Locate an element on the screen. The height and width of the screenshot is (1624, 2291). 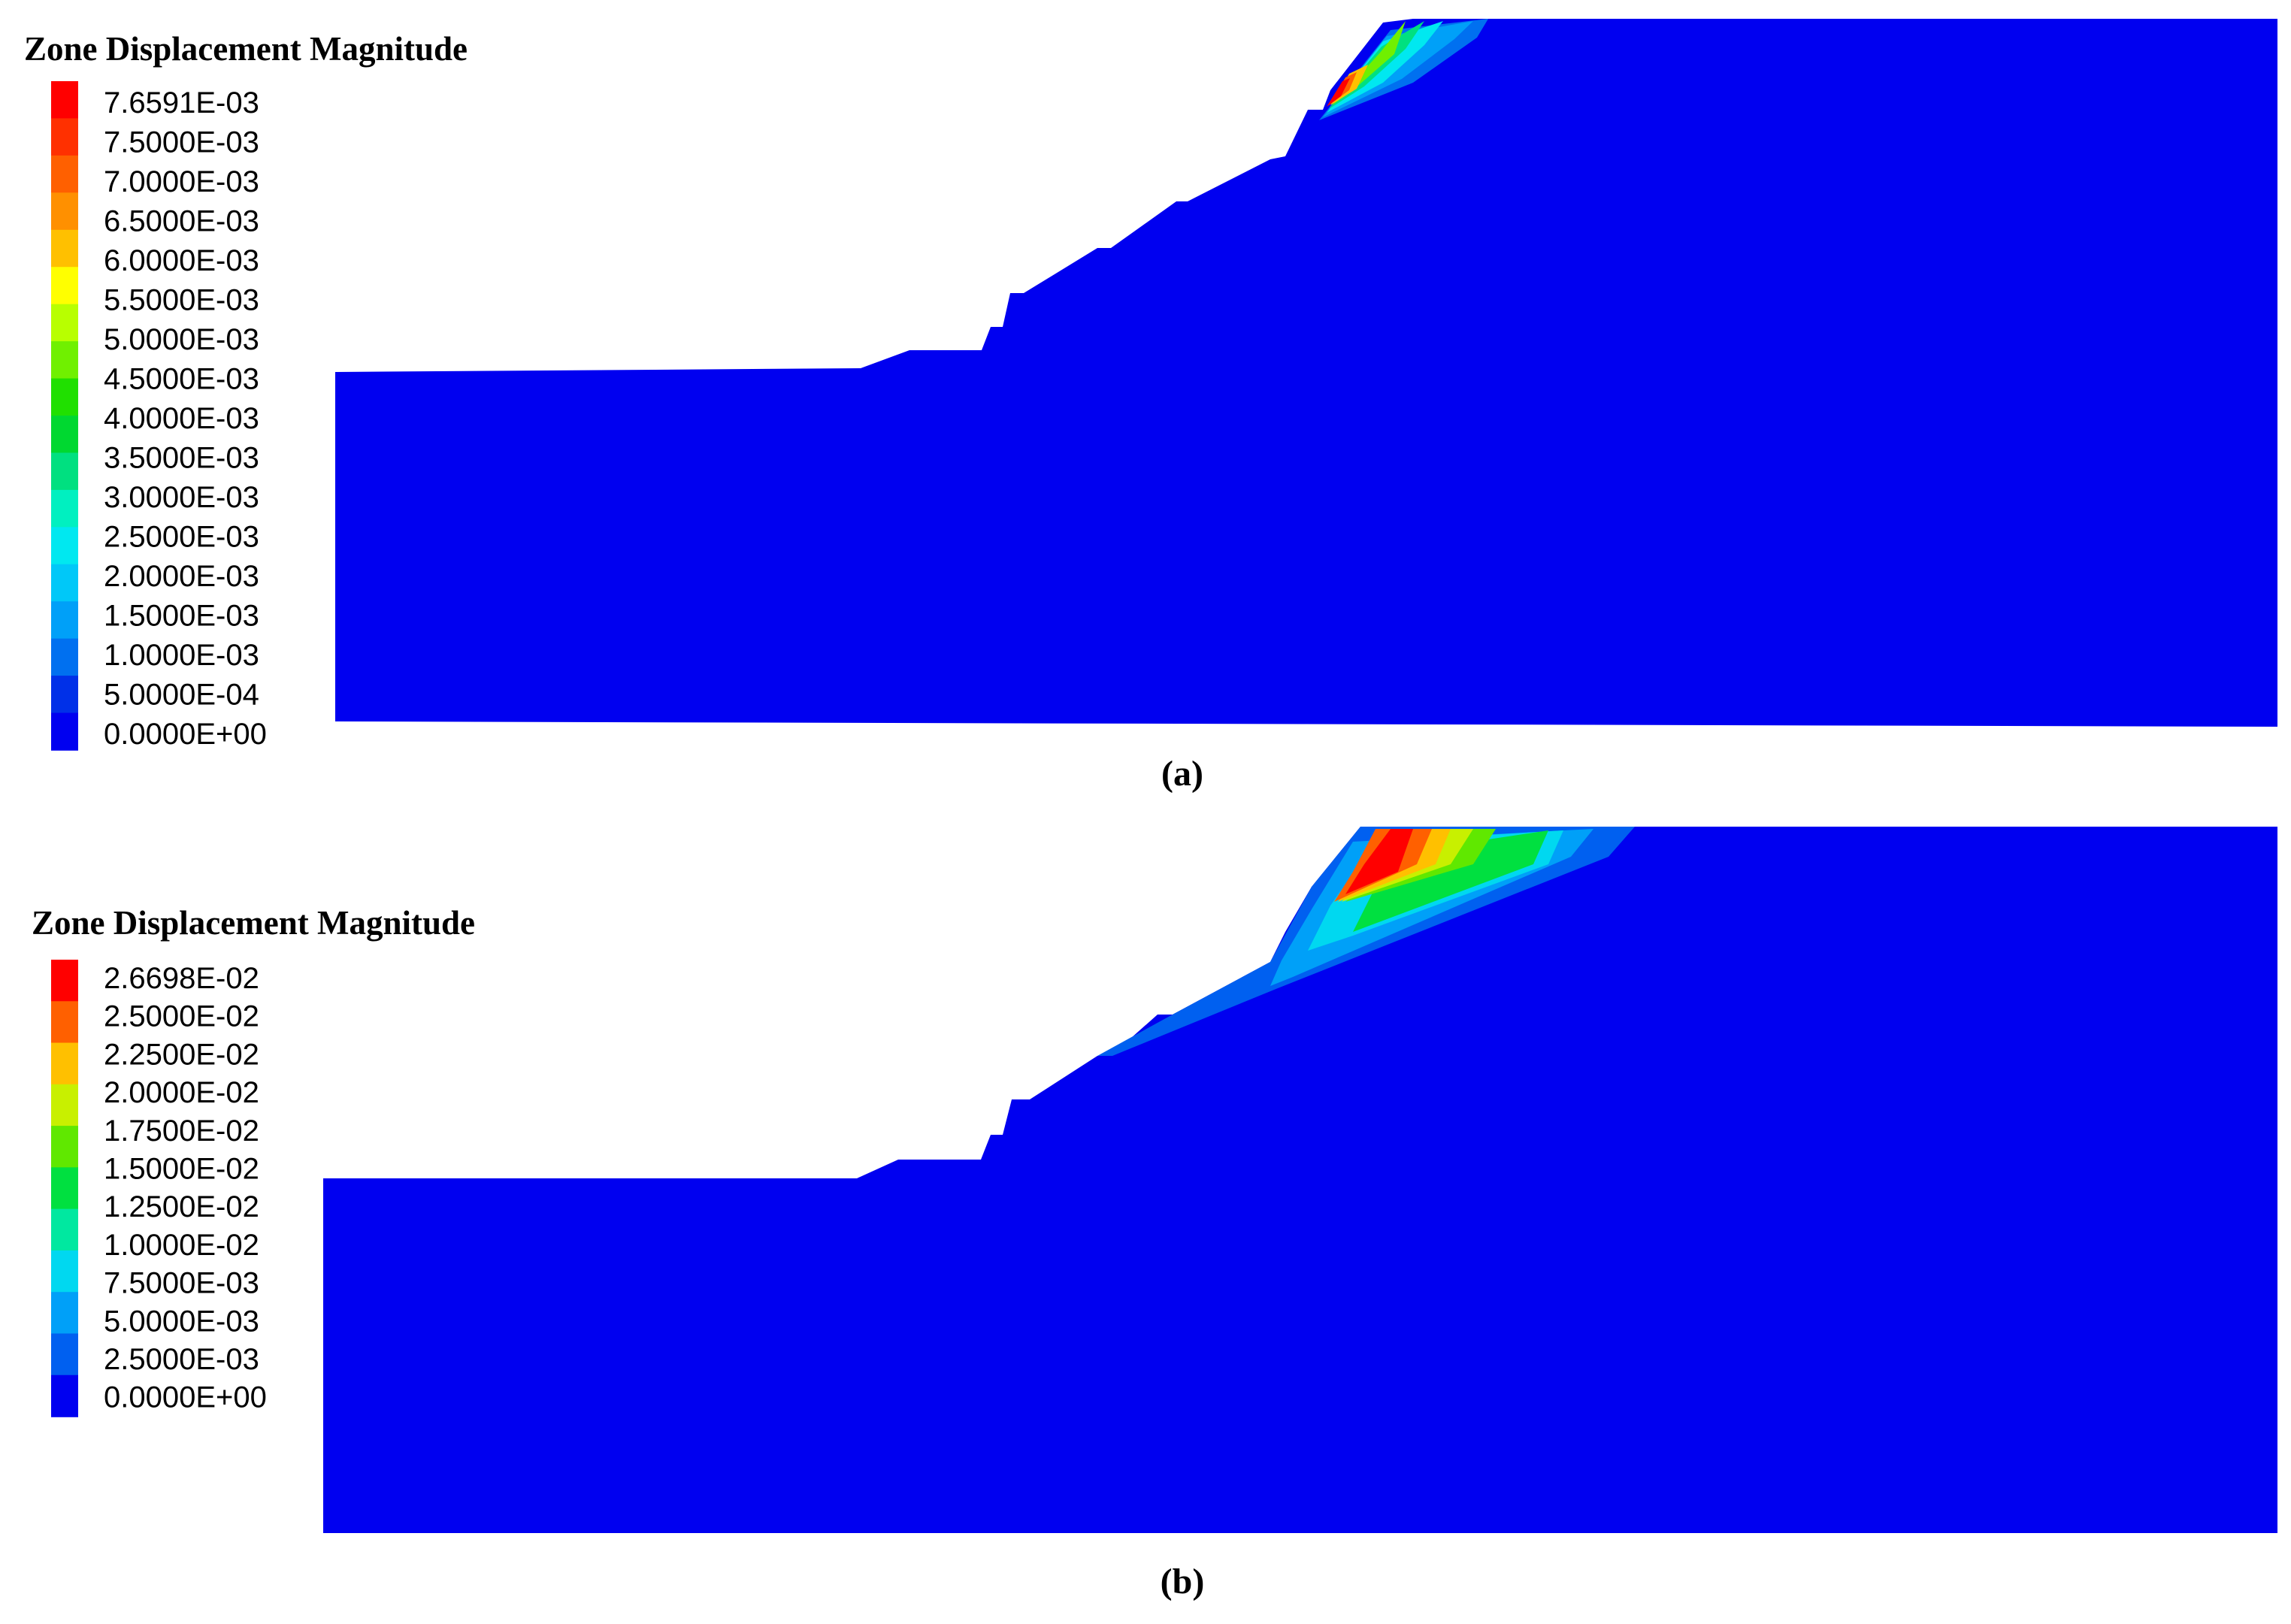
contour-band-a is located at coordinates (1403, 69).